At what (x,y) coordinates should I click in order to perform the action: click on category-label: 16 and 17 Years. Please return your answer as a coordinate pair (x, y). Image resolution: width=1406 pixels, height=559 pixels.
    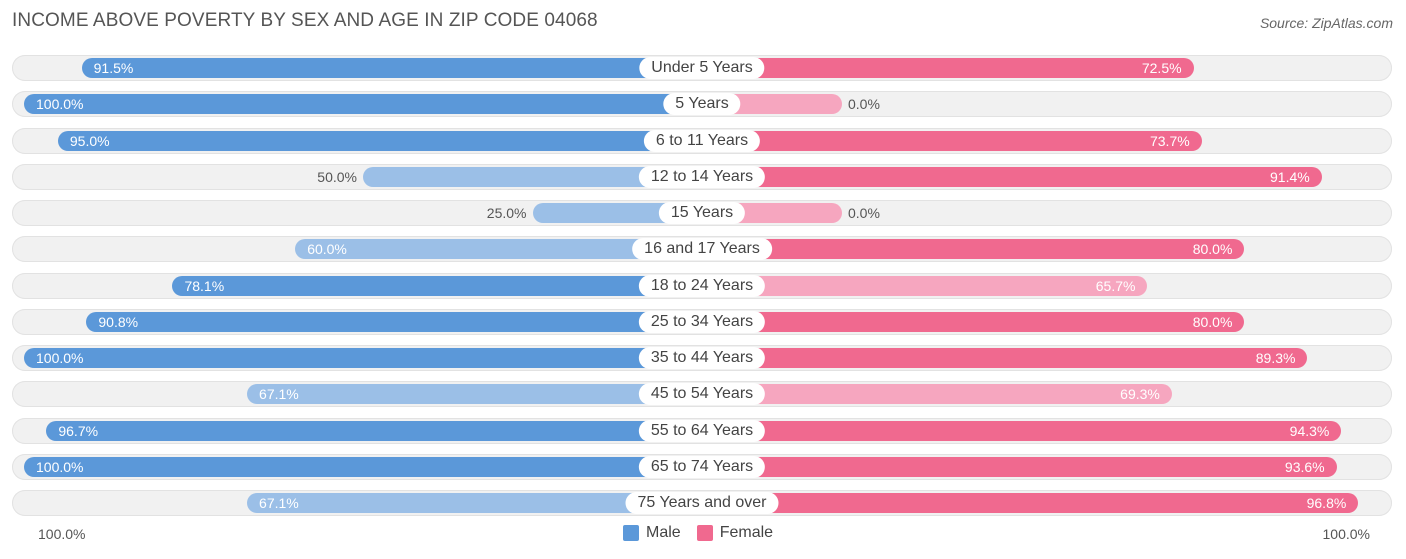
    Looking at the image, I should click on (702, 249).